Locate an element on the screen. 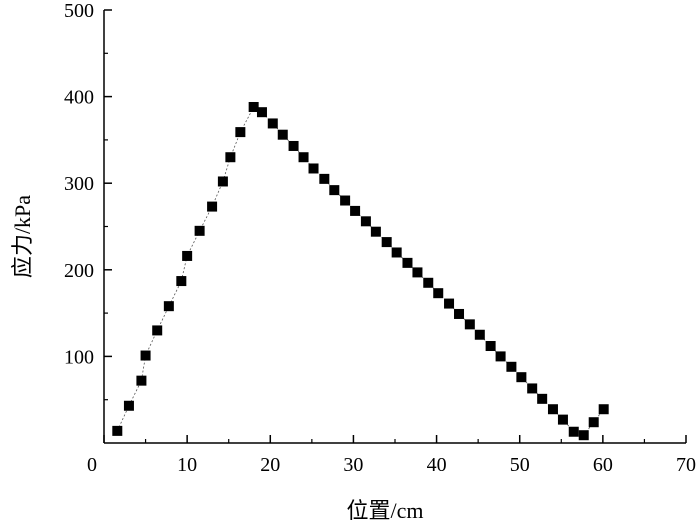 The height and width of the screenshot is (525, 700). x-tick-label: 20 is located at coordinates (270, 465).